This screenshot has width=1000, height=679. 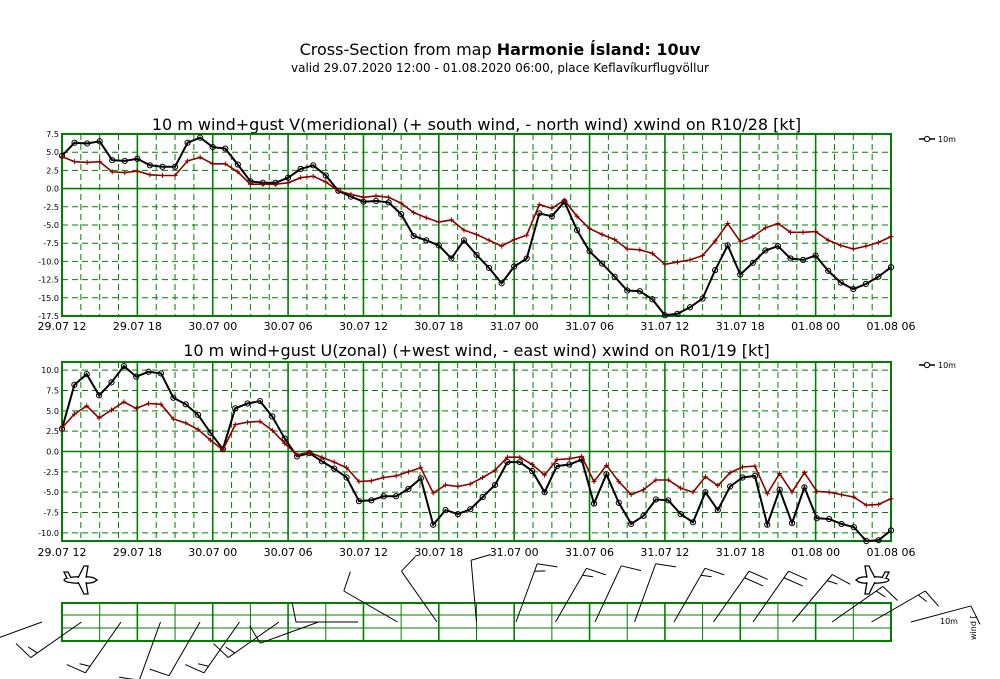 I want to click on aircraft-icon, so click(x=872, y=580).